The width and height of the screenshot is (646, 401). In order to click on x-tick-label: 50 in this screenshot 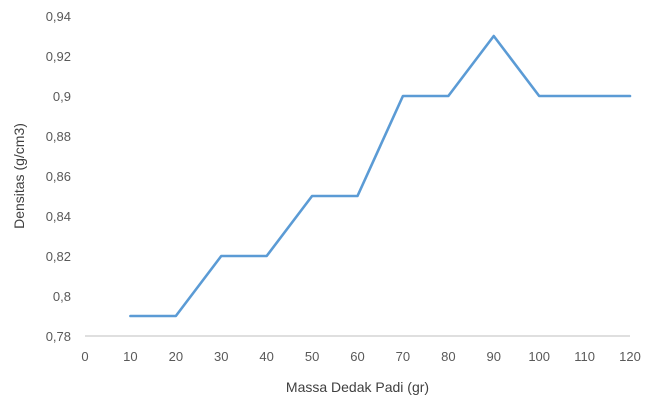, I will do `click(312, 356)`.